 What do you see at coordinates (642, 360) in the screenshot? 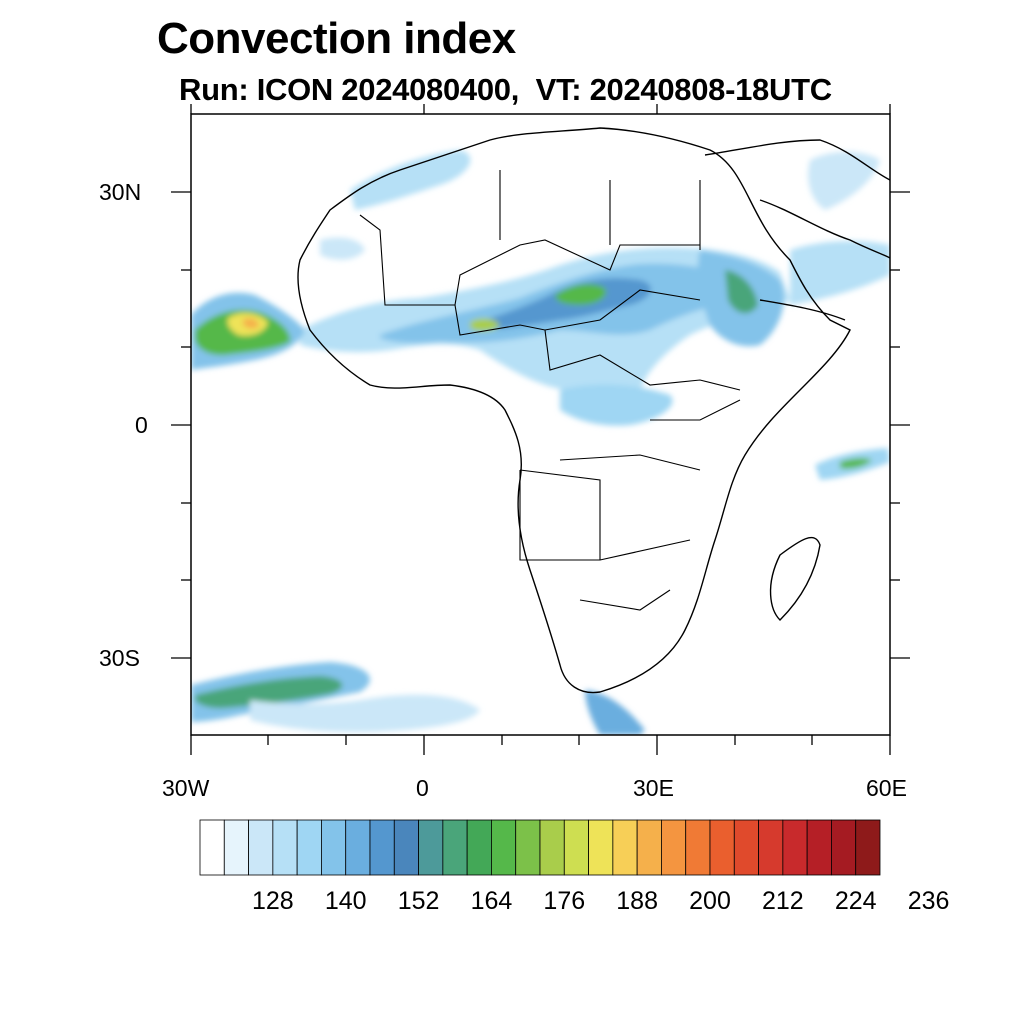
I see `border-central` at bounding box center [642, 360].